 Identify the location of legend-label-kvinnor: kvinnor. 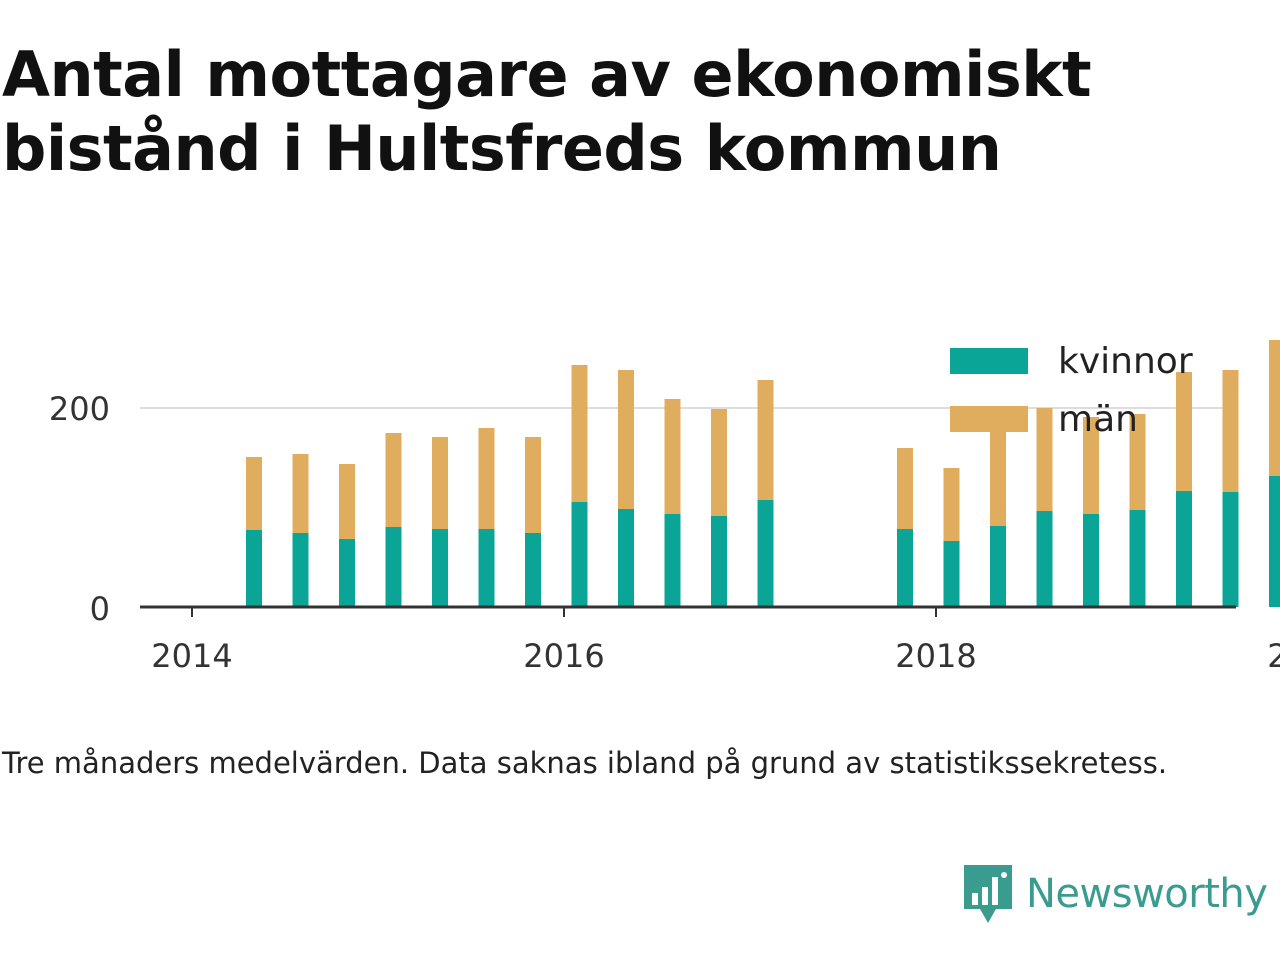
(1125, 361).